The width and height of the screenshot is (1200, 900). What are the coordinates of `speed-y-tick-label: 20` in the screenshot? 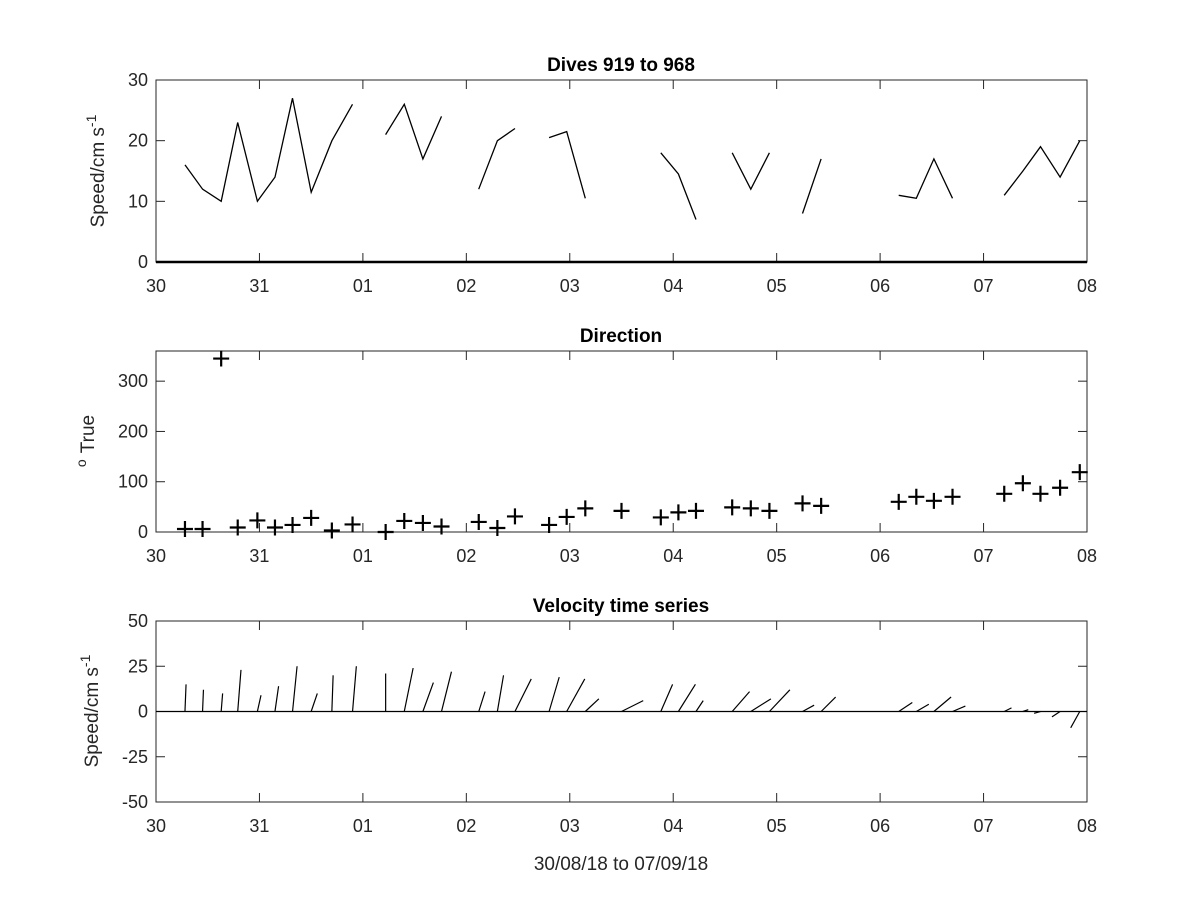 It's located at (138, 141).